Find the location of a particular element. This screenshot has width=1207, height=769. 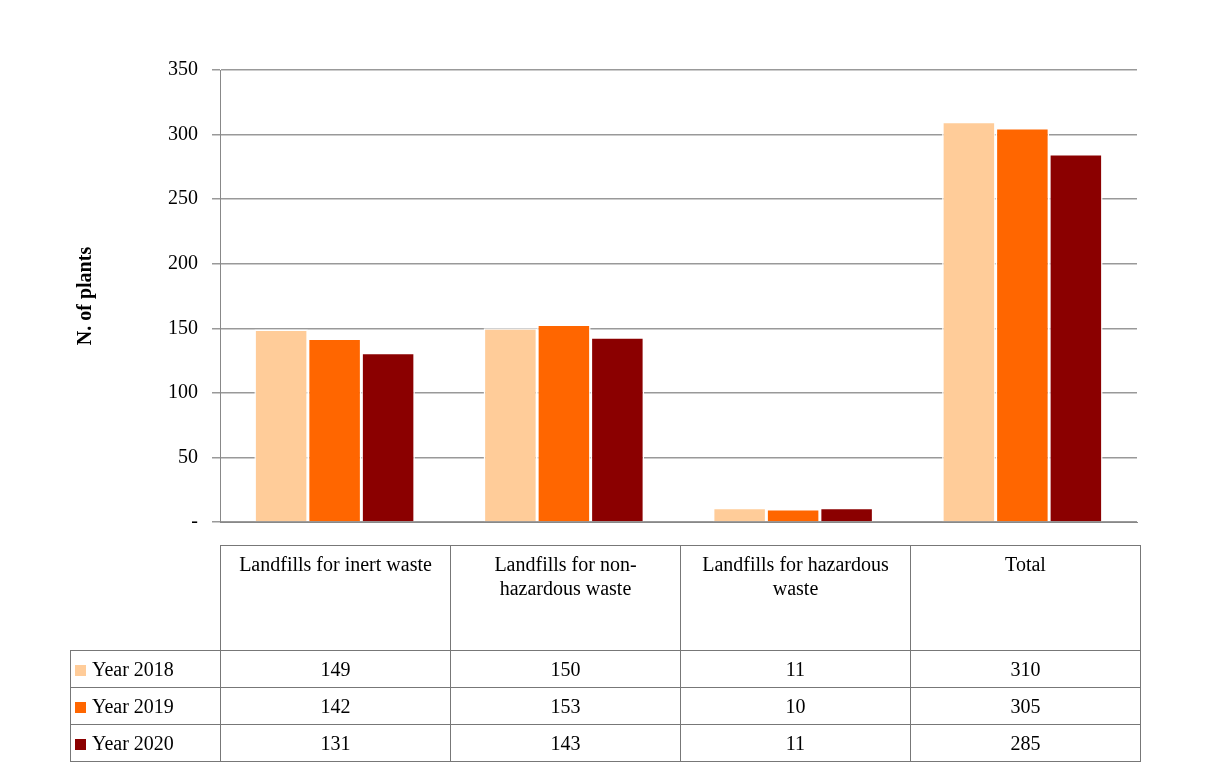

y-tick-label: 200 is located at coordinates (183, 261).